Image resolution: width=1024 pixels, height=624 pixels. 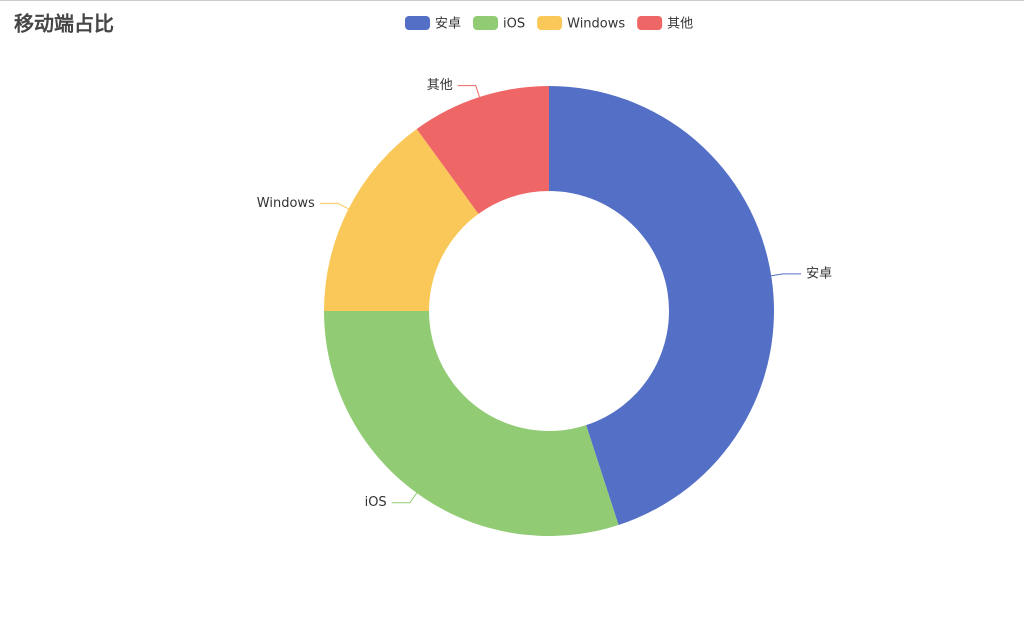 What do you see at coordinates (286, 203) in the screenshot?
I see `slice-label: Windows` at bounding box center [286, 203].